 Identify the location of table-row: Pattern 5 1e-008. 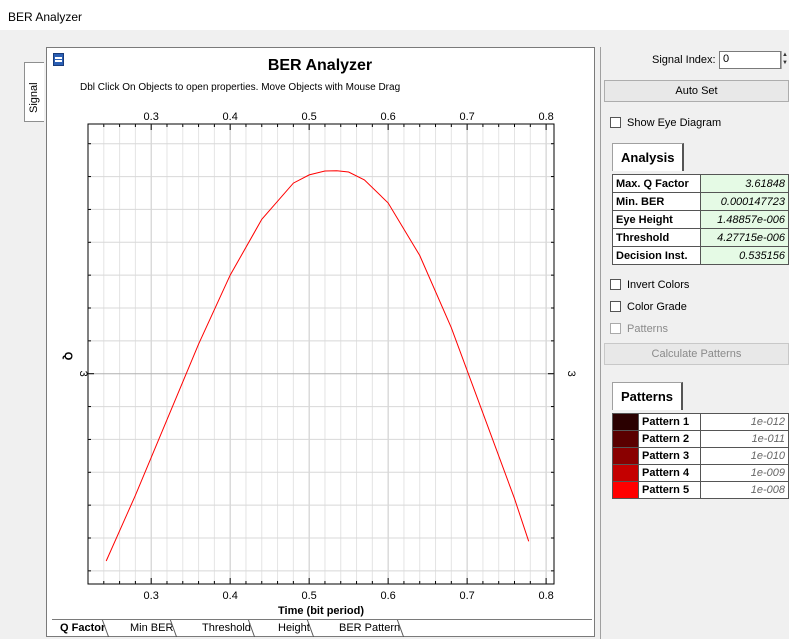
(700, 490).